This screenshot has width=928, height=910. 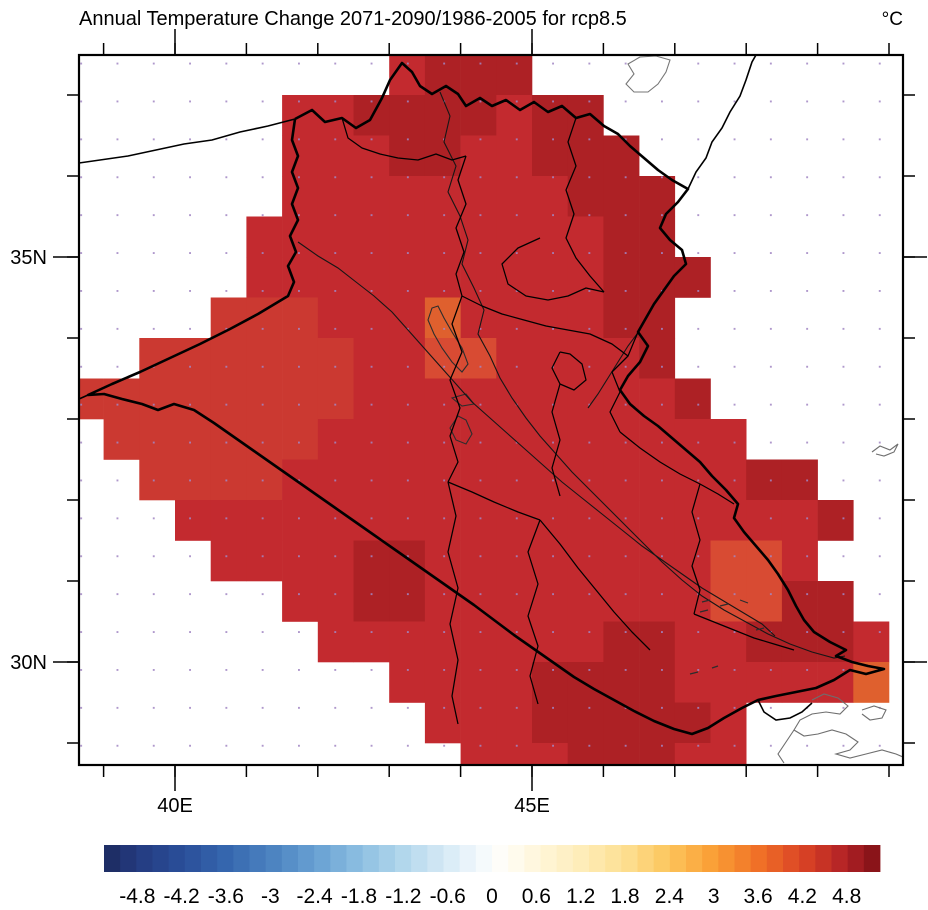 What do you see at coordinates (727, 637) in the screenshot?
I see `marsh-marks` at bounding box center [727, 637].